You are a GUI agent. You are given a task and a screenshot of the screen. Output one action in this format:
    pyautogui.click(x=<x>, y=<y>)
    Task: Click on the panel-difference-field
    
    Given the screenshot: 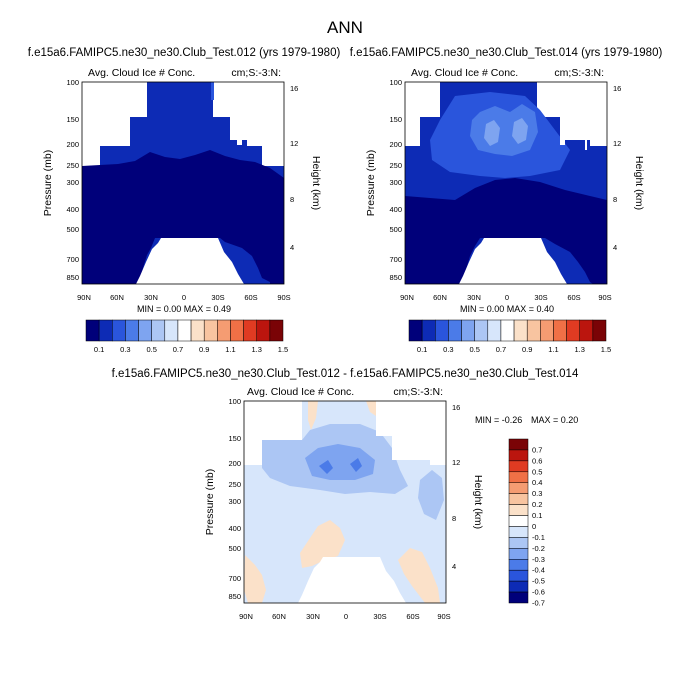 What is the action you would take?
    pyautogui.click(x=345, y=502)
    